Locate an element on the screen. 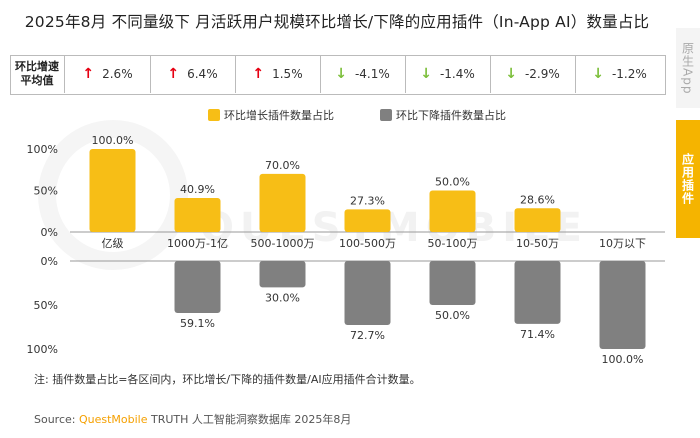  avg-table-border is located at coordinates (338, 75).